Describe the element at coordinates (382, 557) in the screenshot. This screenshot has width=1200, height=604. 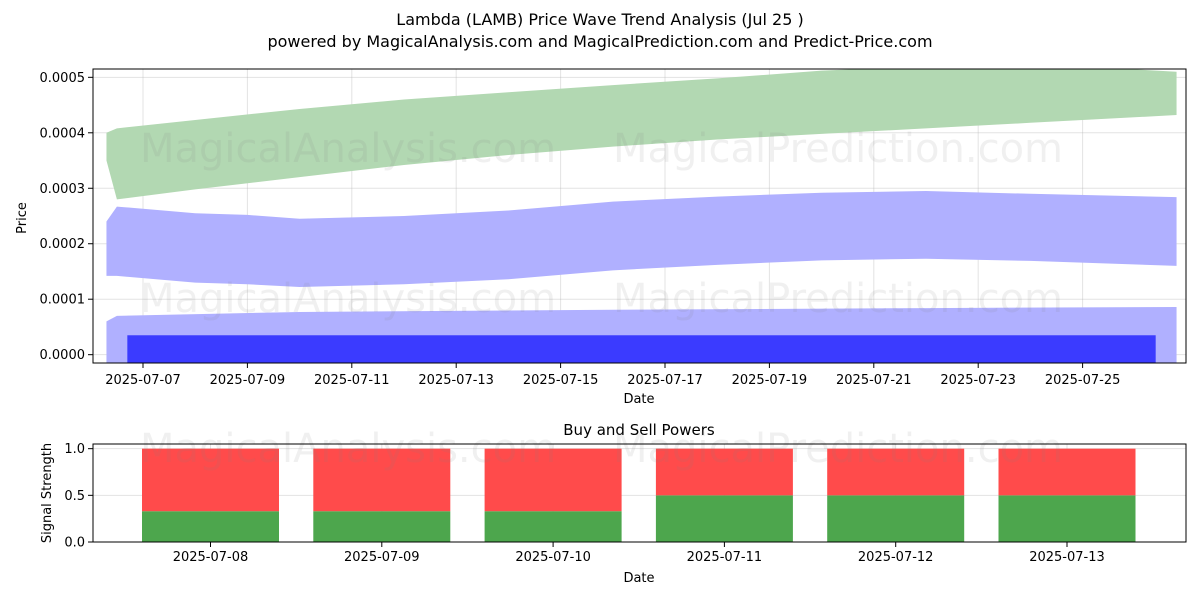
I see `signal-x-tick-label: 2025-07-09` at that location.